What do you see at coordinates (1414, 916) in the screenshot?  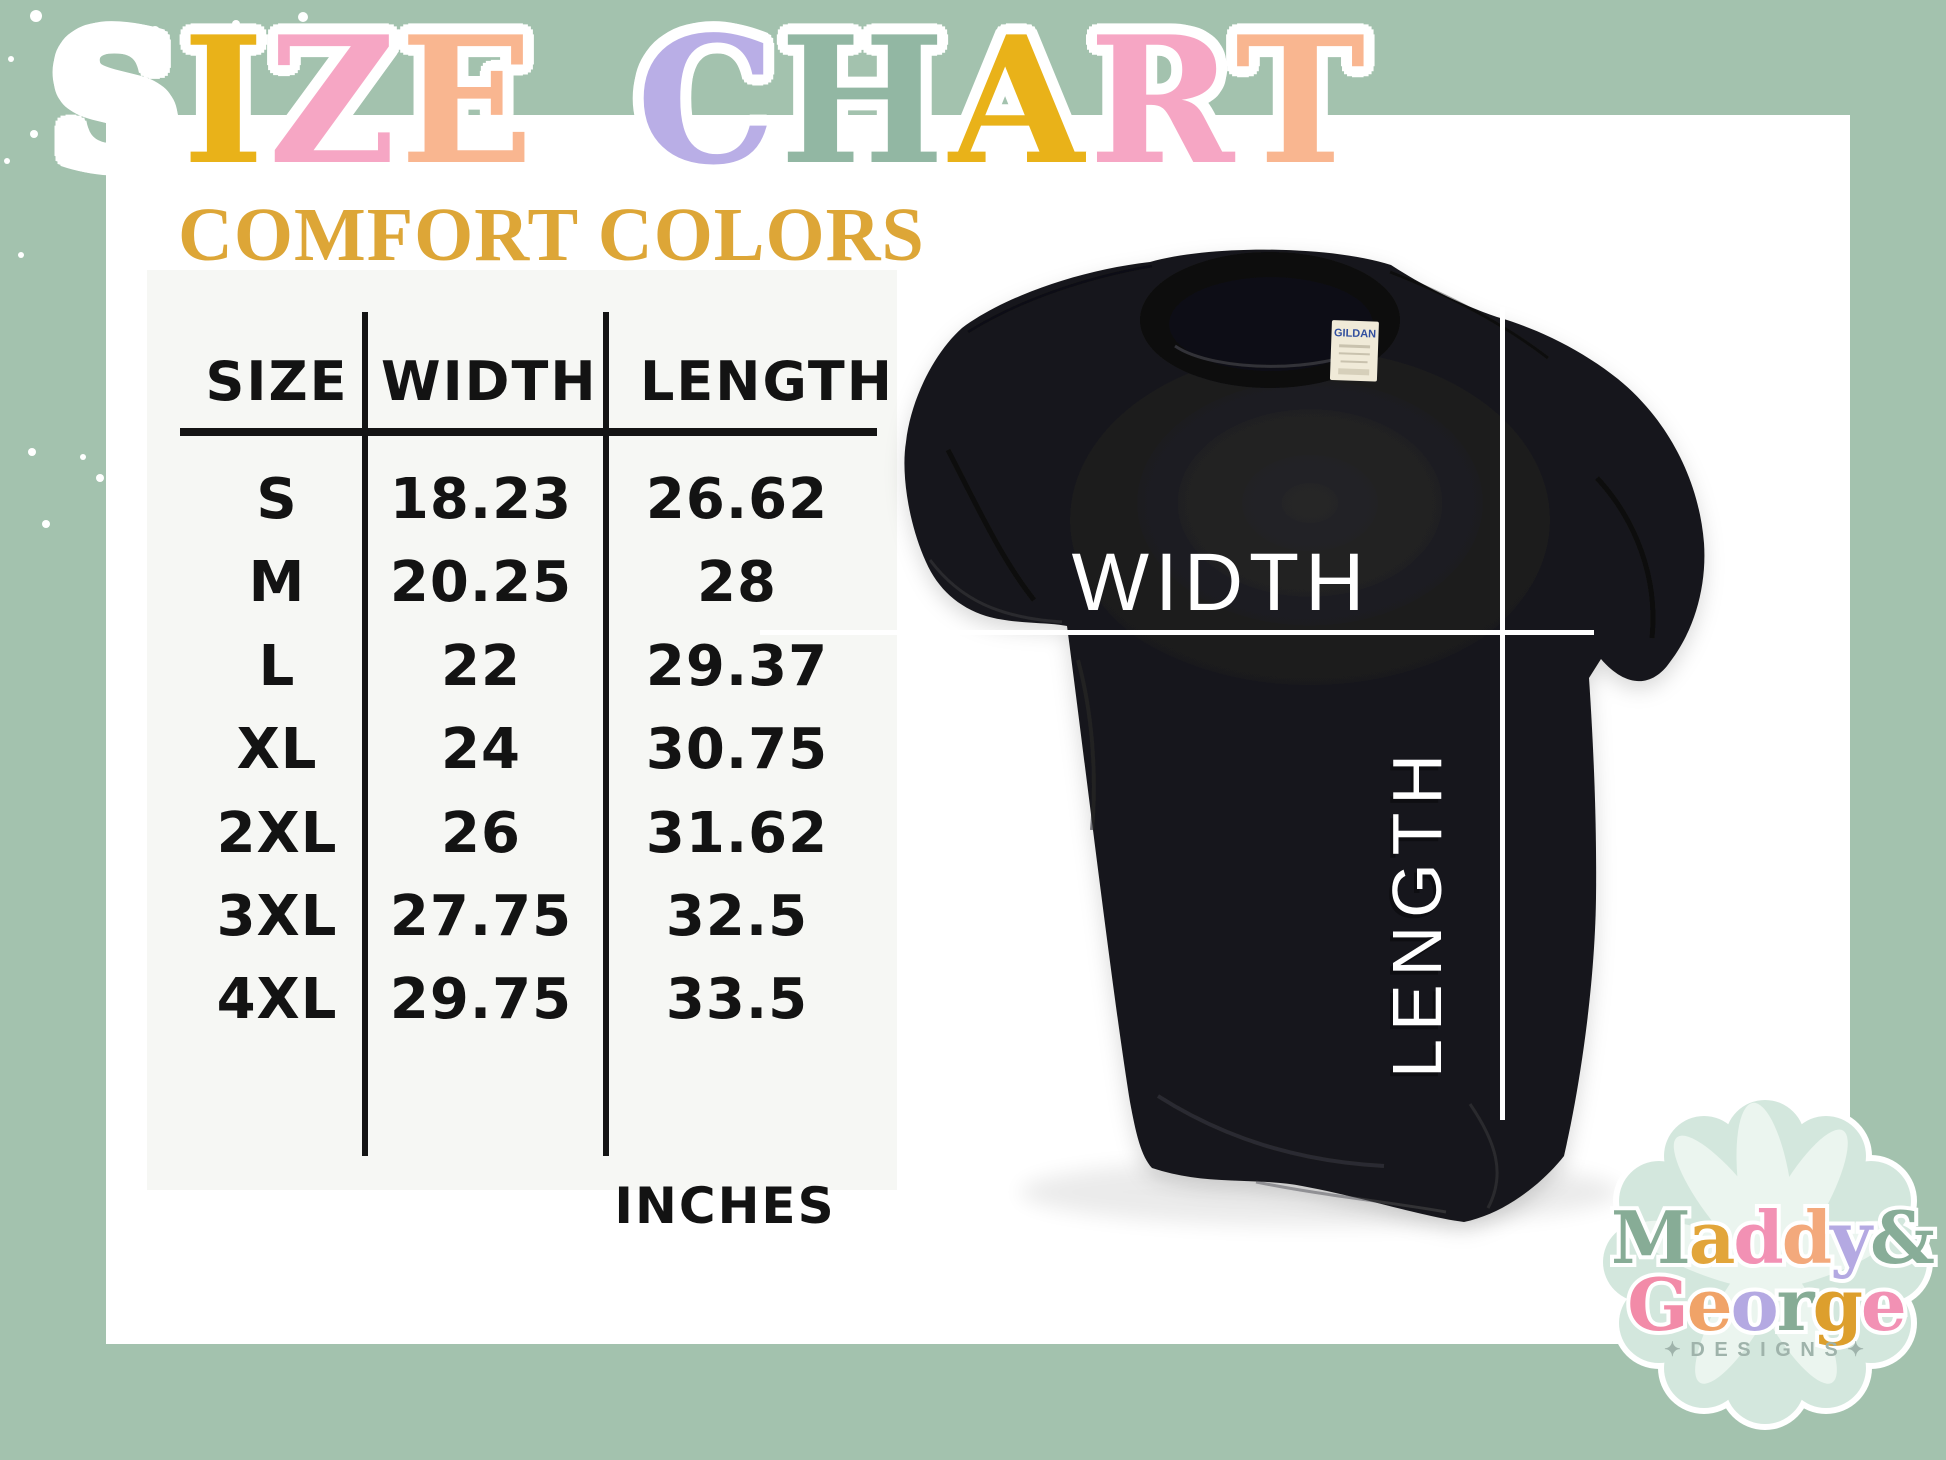 I see `length-label-shadow: LENGTH` at bounding box center [1414, 916].